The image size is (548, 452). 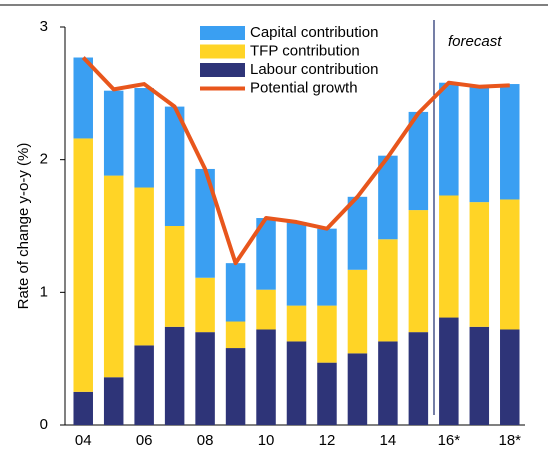 What do you see at coordinates (510, 440) in the screenshot?
I see `x-tick-label: 18*` at bounding box center [510, 440].